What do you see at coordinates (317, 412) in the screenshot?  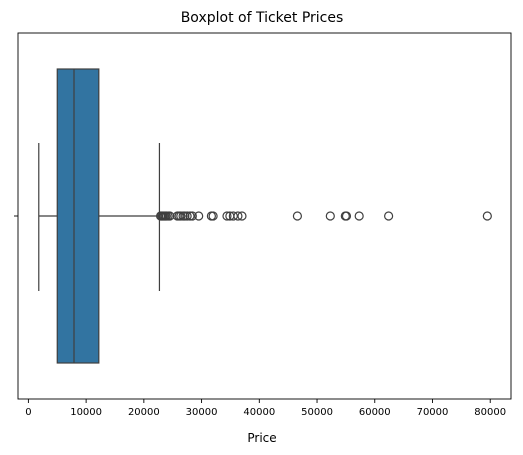 I see `x-tick-label: 50000` at bounding box center [317, 412].